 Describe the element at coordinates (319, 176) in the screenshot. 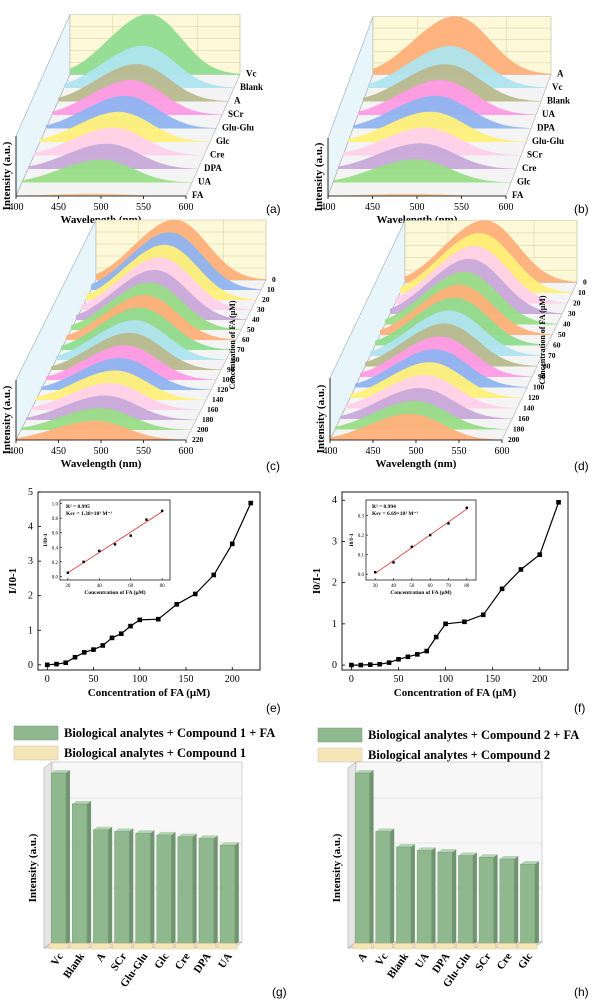

I see `y-axis-title: Intensity (a.u.)` at that location.